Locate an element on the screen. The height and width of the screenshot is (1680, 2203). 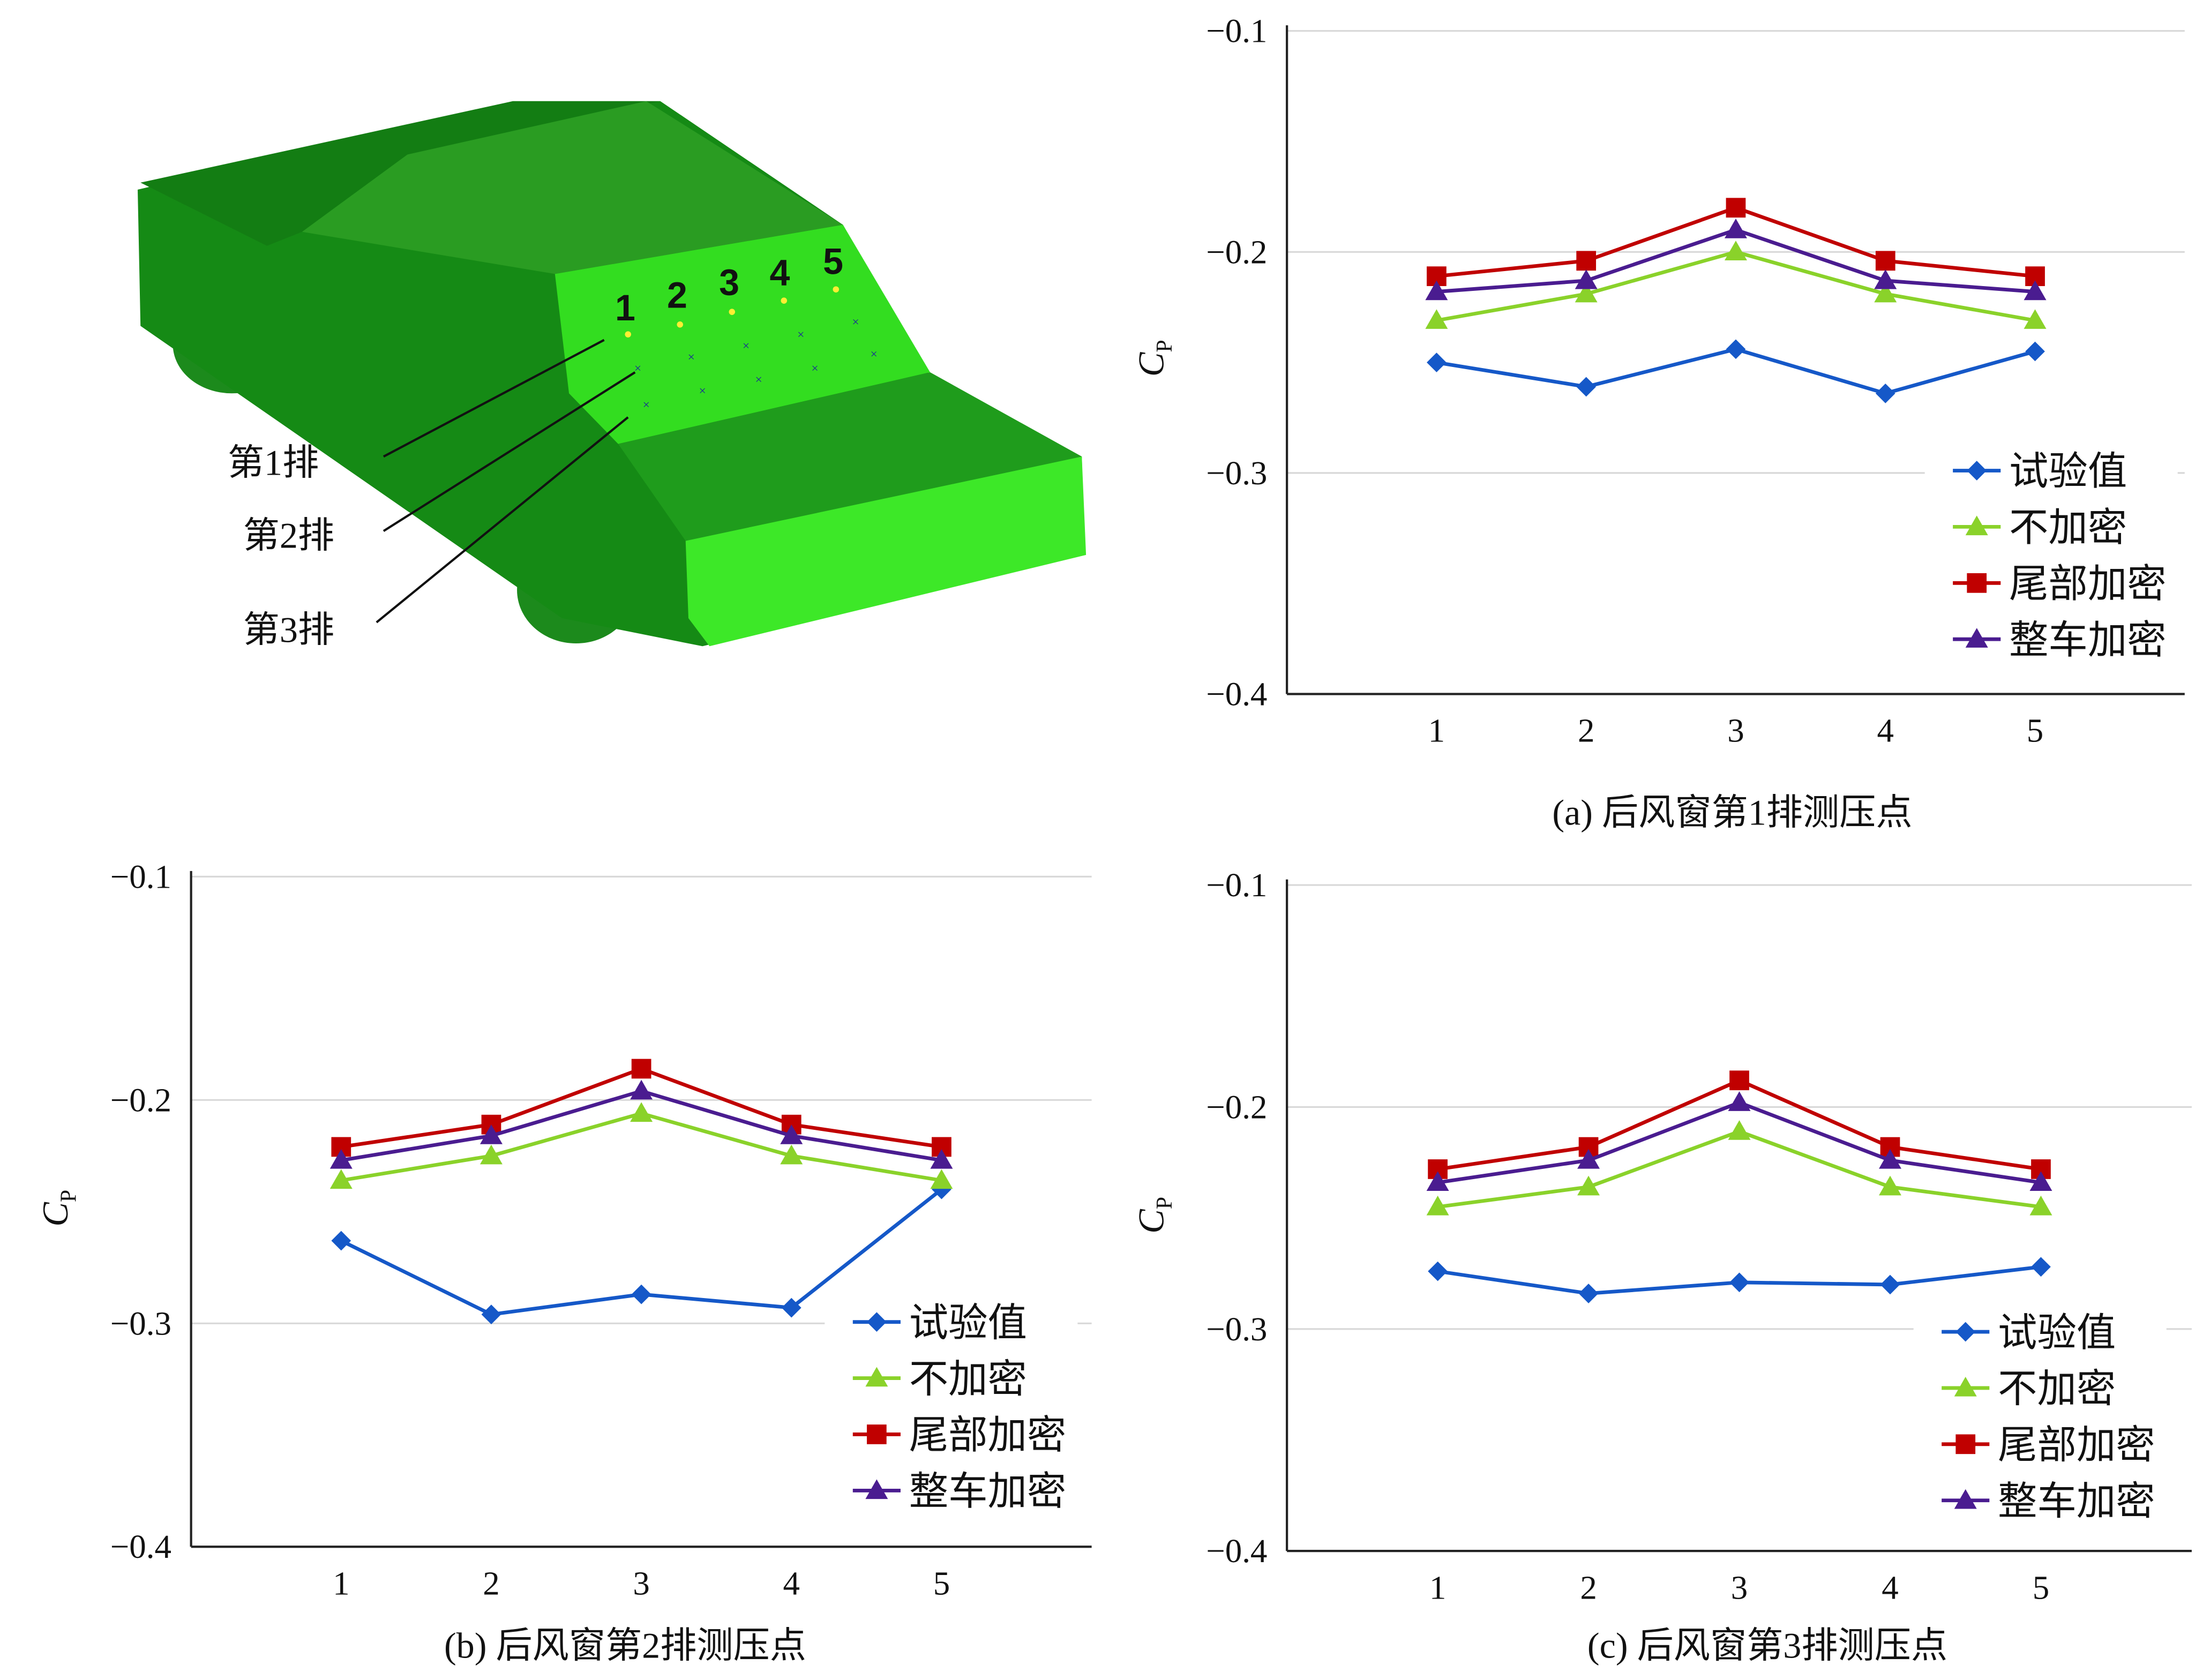
pressure-points: × × × × × × × × × × is located at coordinates (751, 349).